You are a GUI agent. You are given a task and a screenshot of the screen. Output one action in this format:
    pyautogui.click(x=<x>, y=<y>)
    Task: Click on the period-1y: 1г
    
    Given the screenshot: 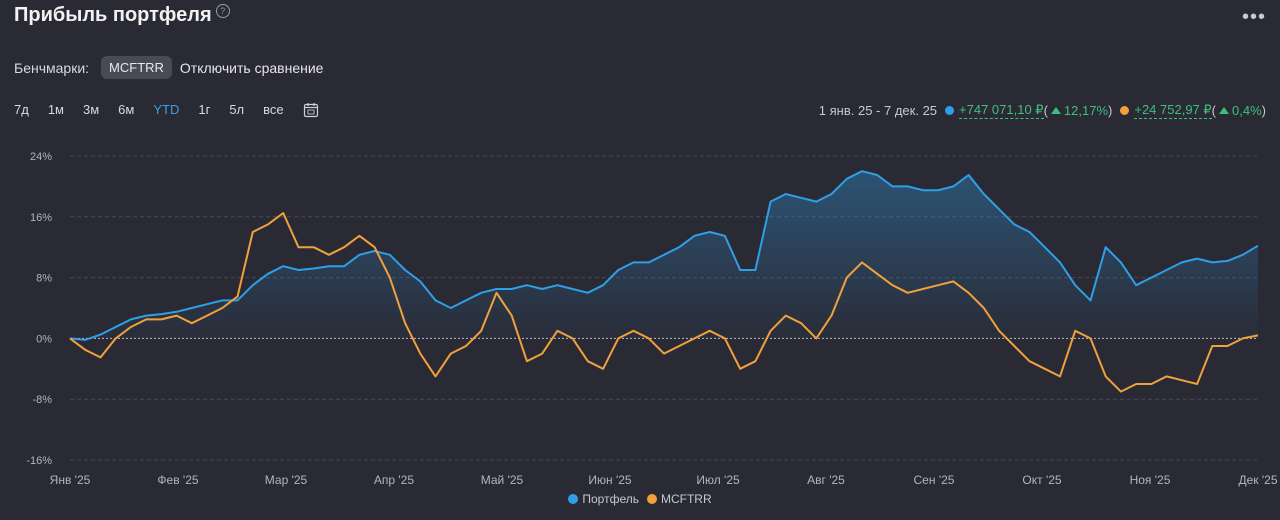 What is the action you would take?
    pyautogui.click(x=204, y=109)
    